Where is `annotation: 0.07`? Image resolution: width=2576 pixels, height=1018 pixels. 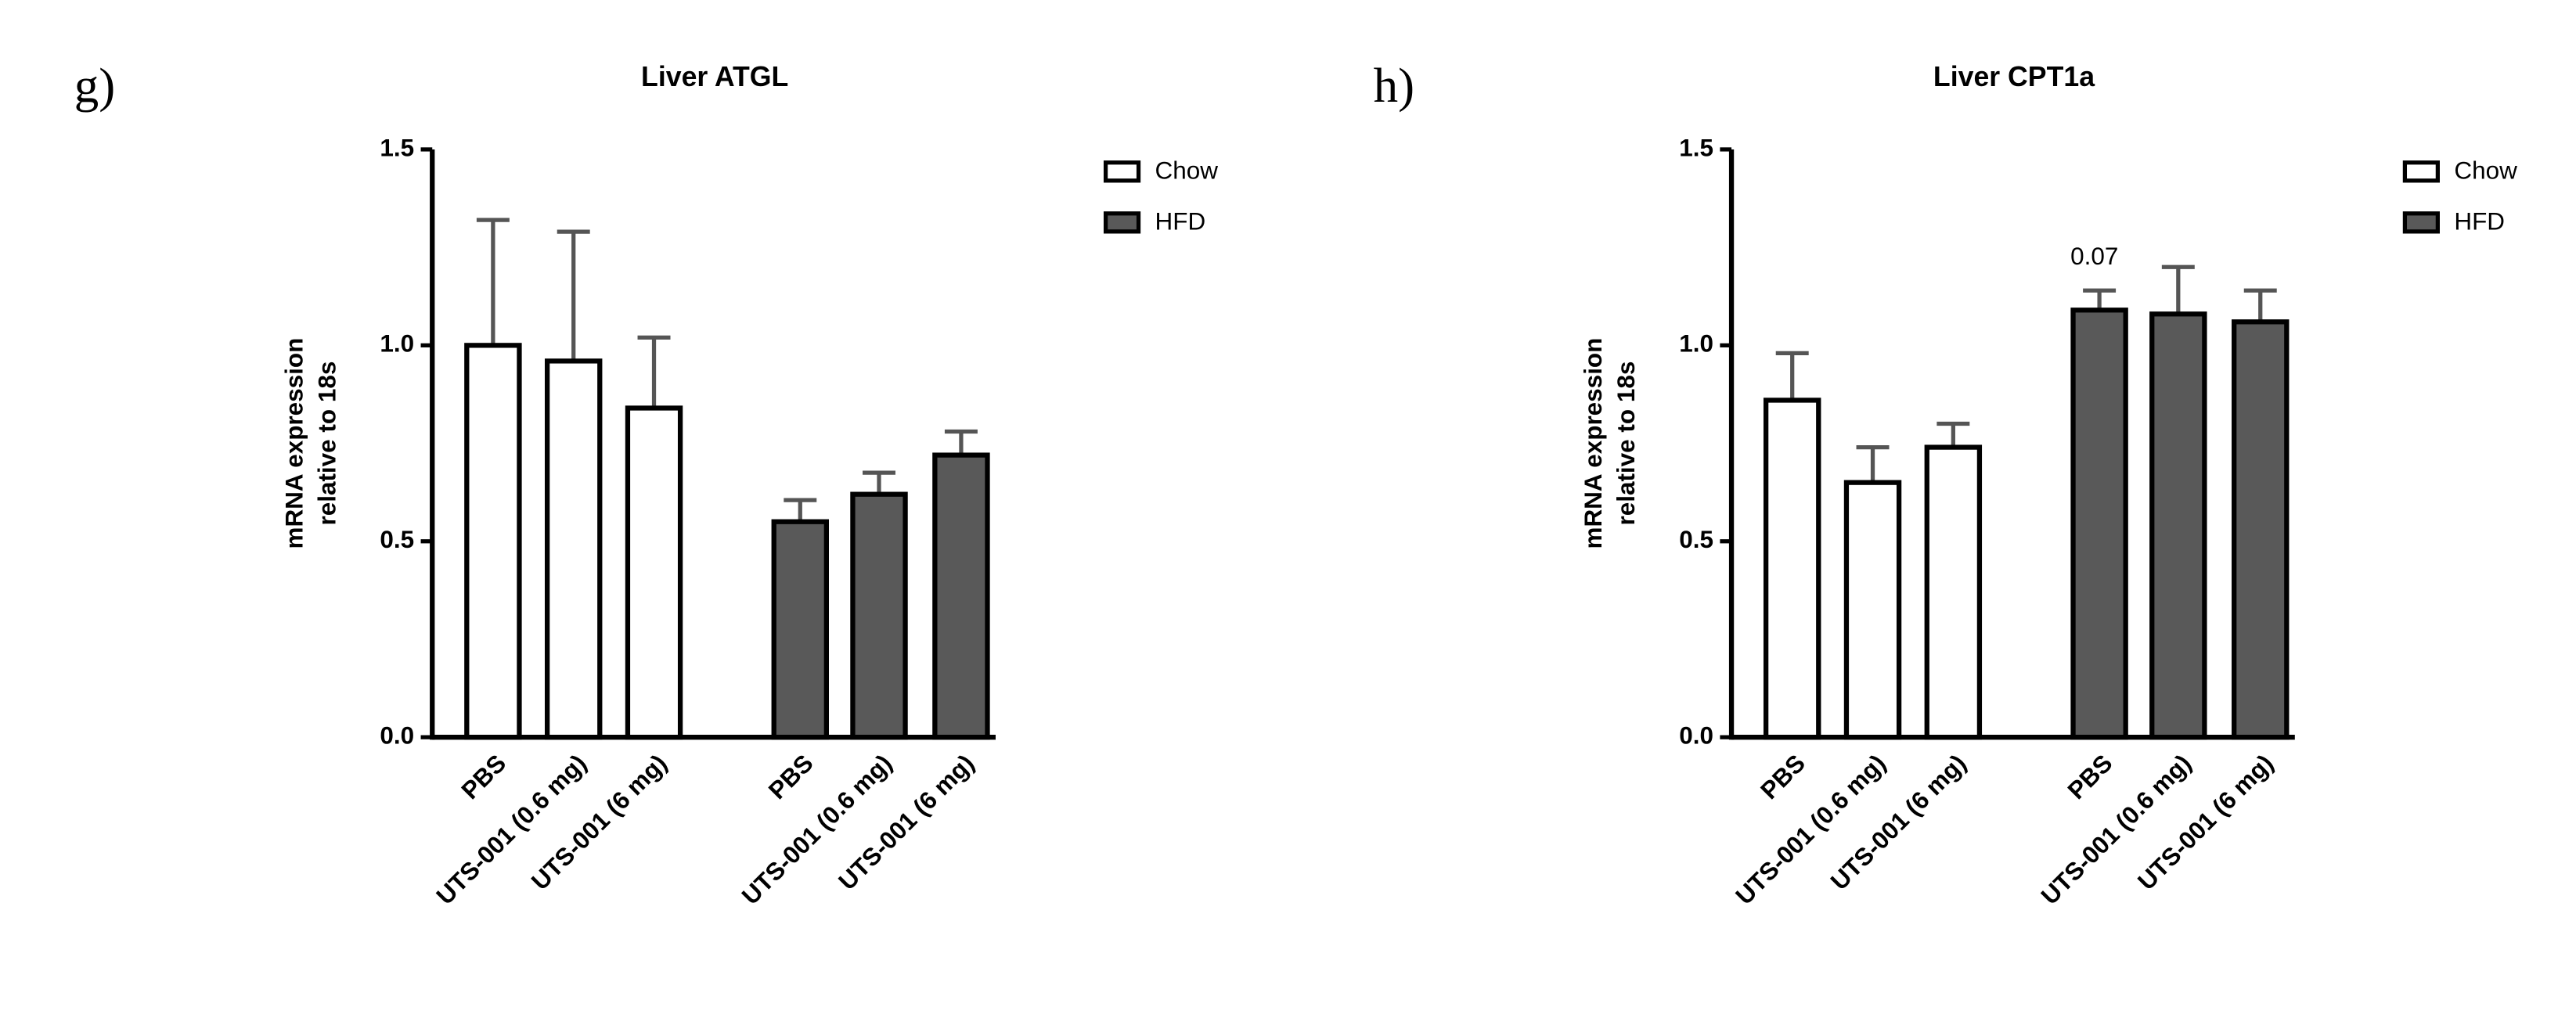 annotation: 0.07 is located at coordinates (2094, 256).